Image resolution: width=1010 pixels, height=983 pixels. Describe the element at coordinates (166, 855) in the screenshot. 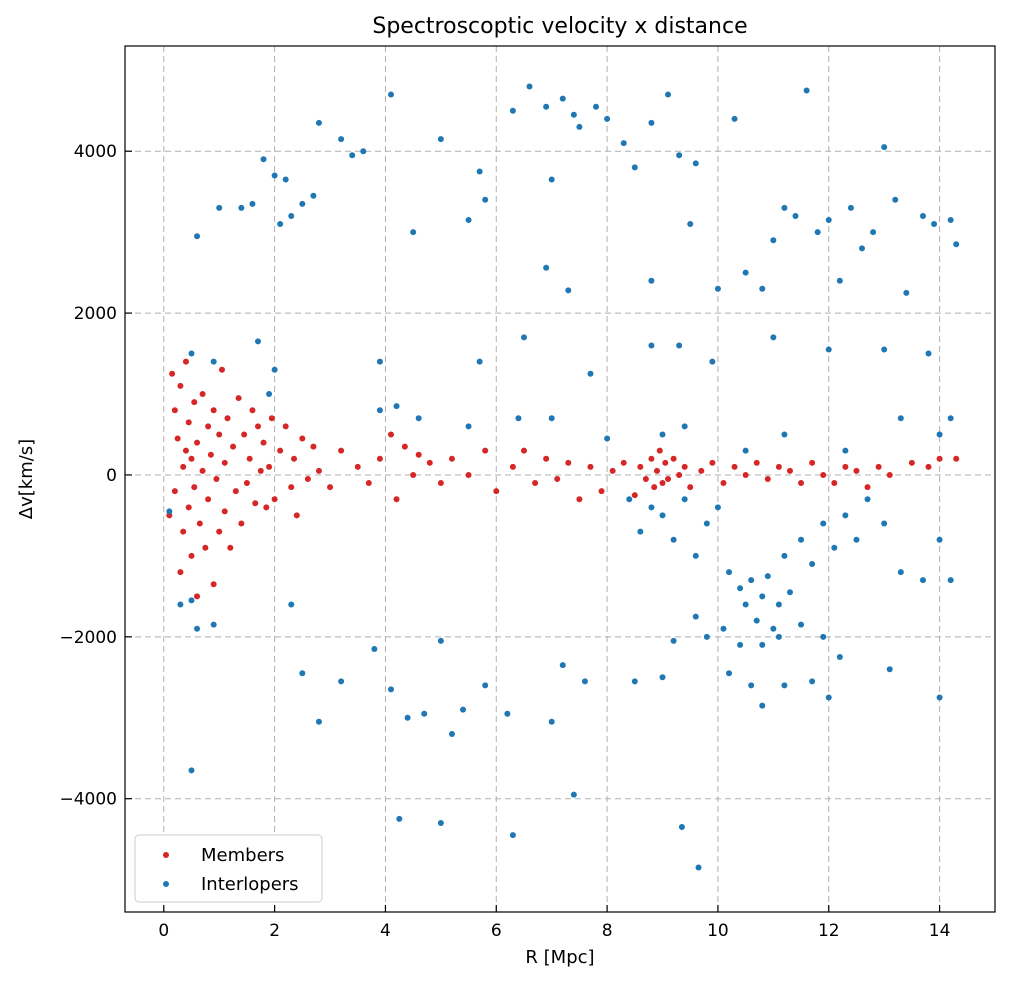

I see `legend-marker-members` at that location.